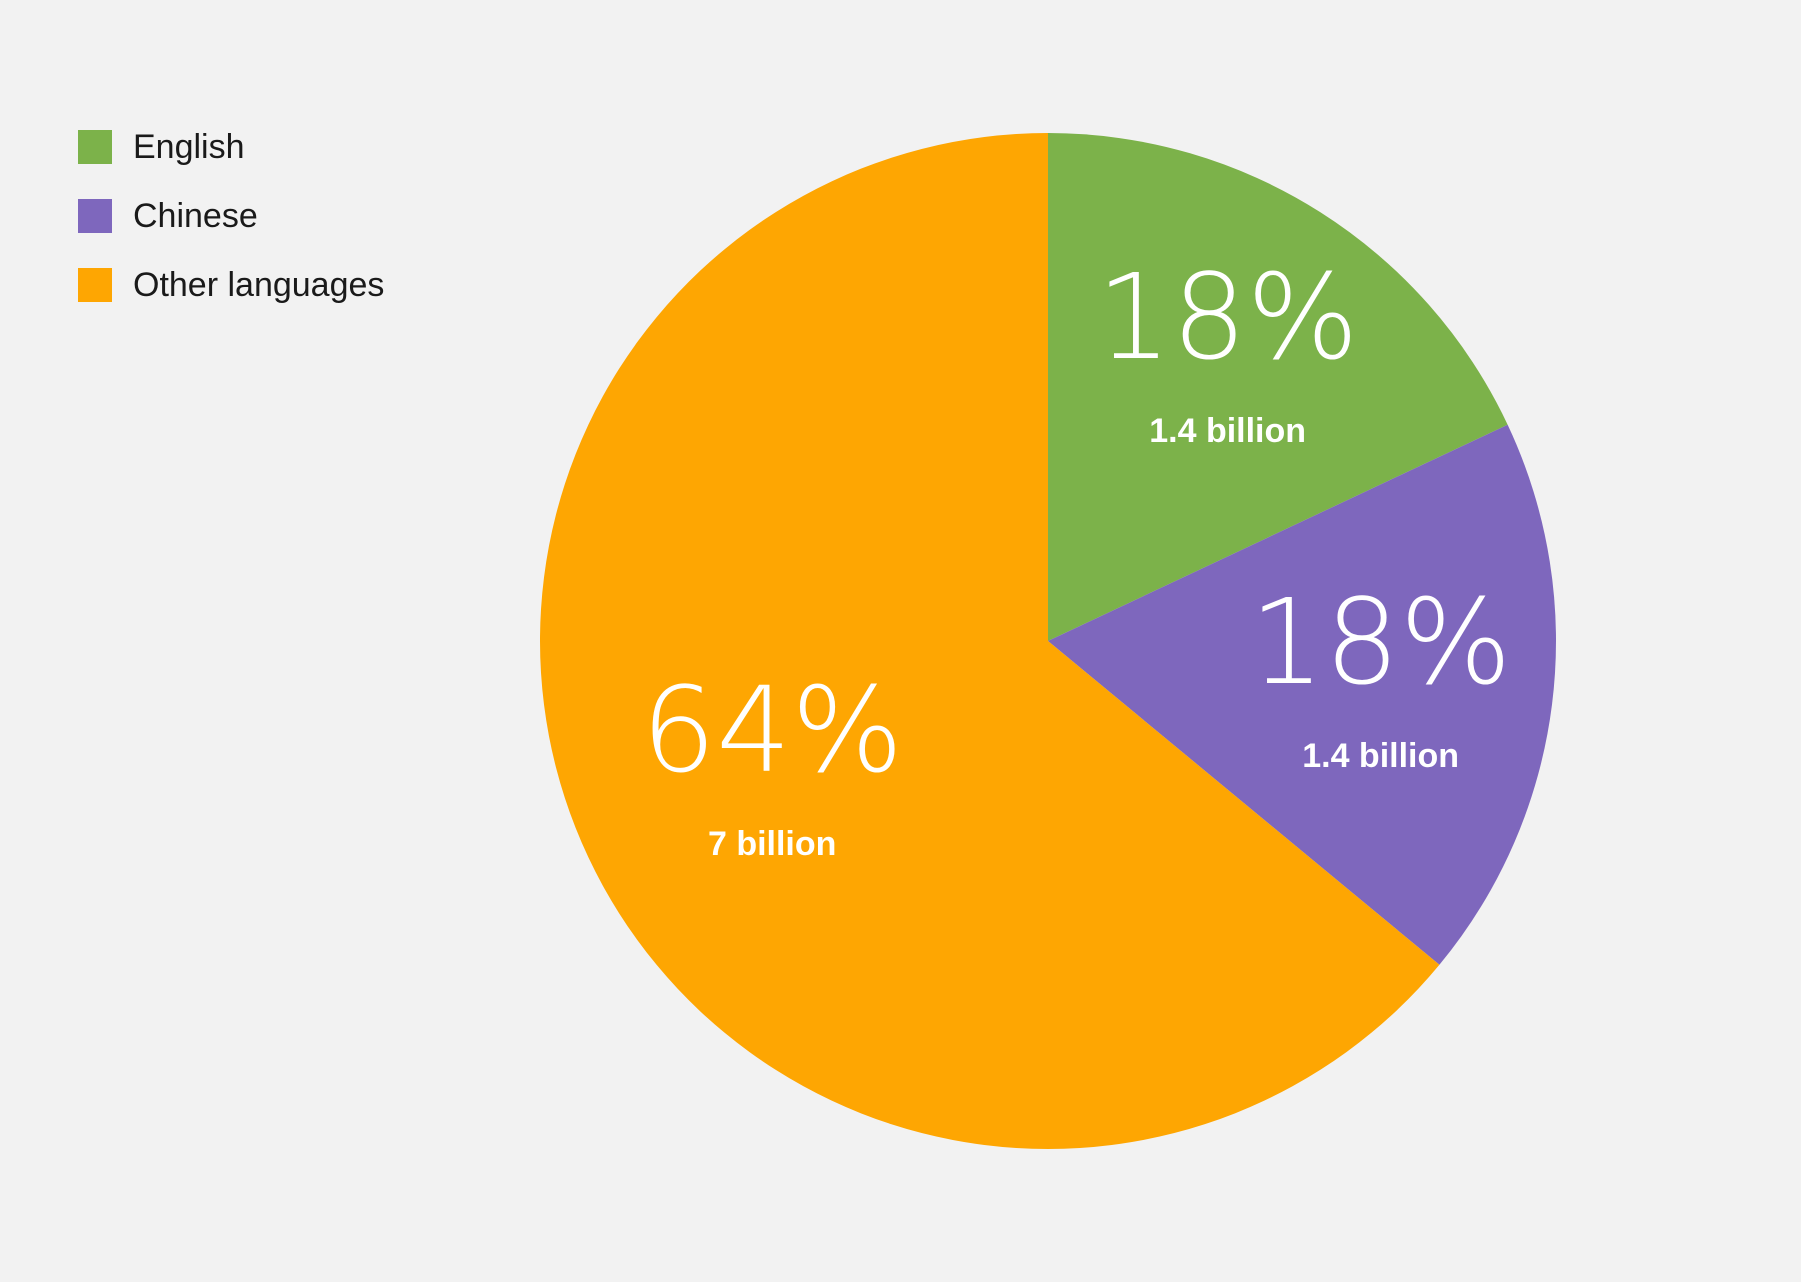 The image size is (1801, 1282). I want to click on legend-item-chinese: Chinese, so click(231, 215).